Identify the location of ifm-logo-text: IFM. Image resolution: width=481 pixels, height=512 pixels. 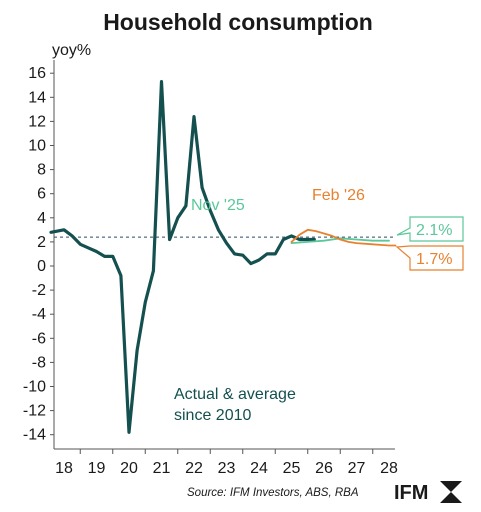
(411, 493).